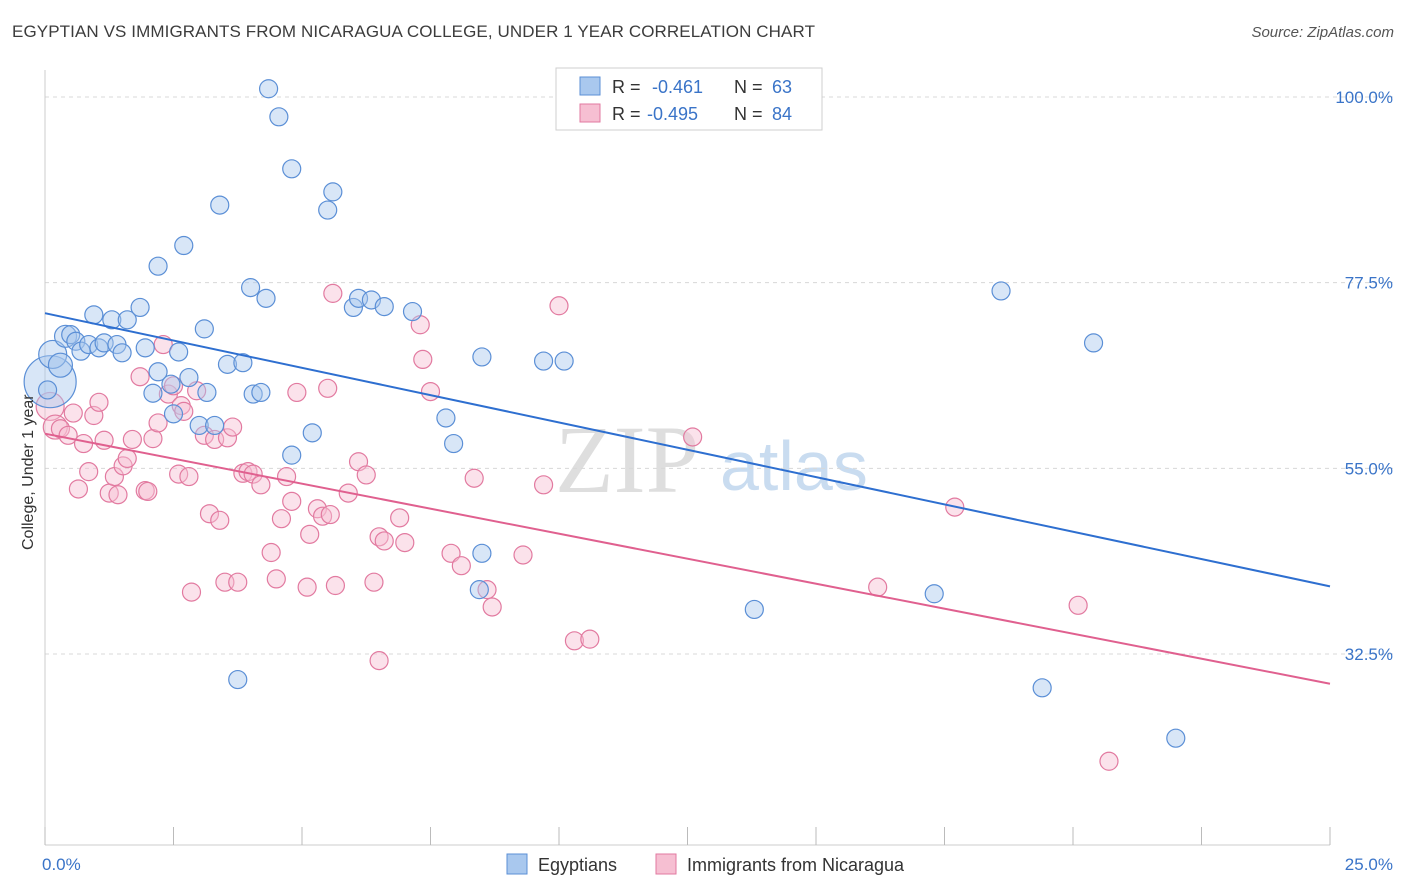  I want to click on y-tick-label-3: 100.0%, so click(1364, 97).